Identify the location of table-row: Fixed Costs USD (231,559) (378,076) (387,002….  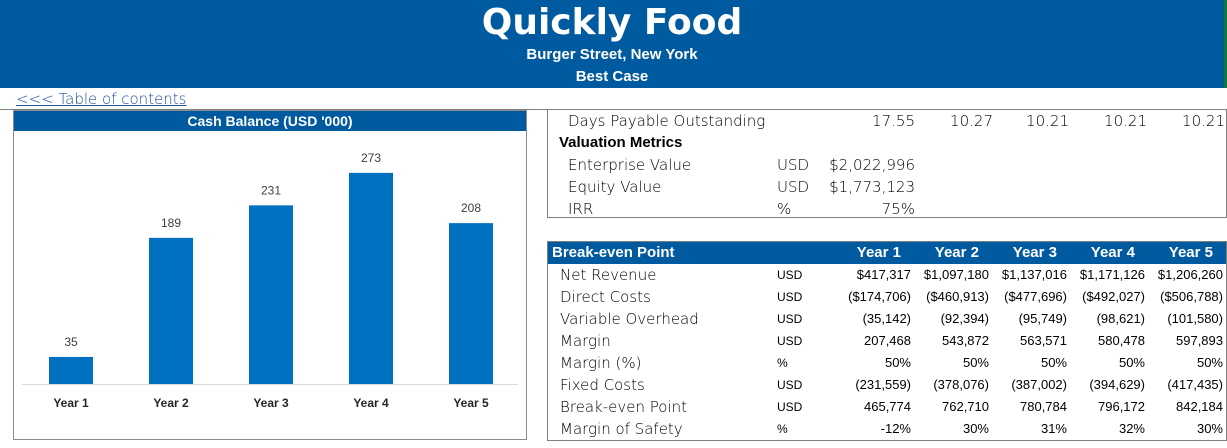
(887, 385).